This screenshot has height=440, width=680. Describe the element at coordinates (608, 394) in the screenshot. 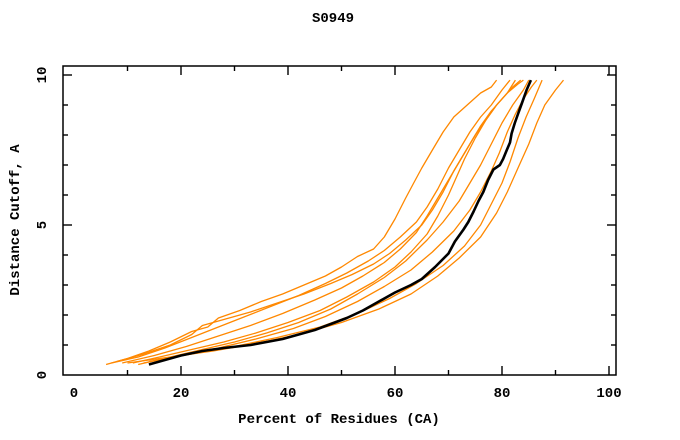

I see `x-tick-label: 100` at that location.